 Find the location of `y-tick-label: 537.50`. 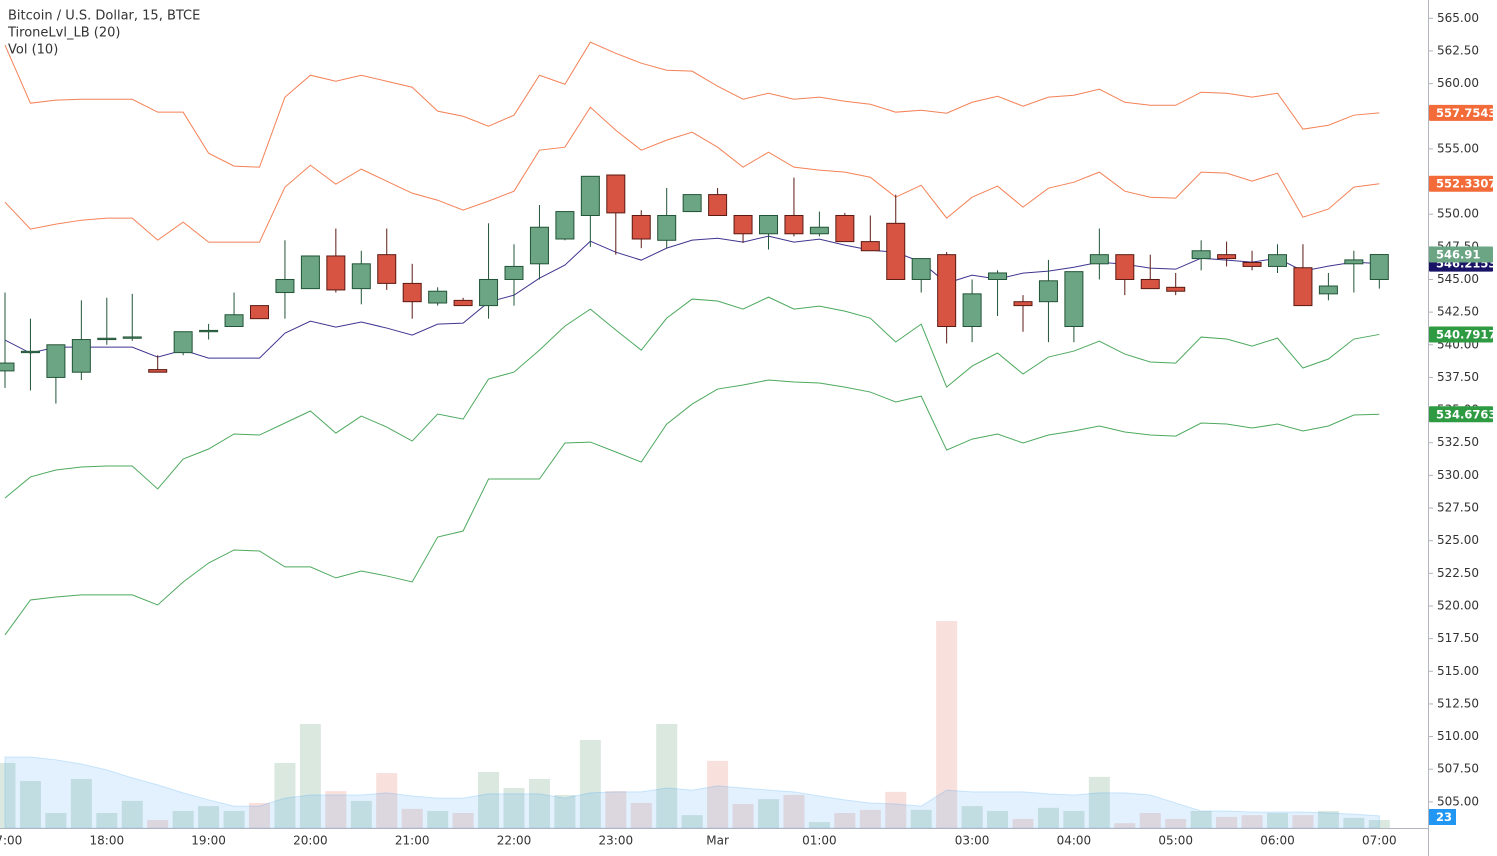

y-tick-label: 537.50 is located at coordinates (1458, 377).